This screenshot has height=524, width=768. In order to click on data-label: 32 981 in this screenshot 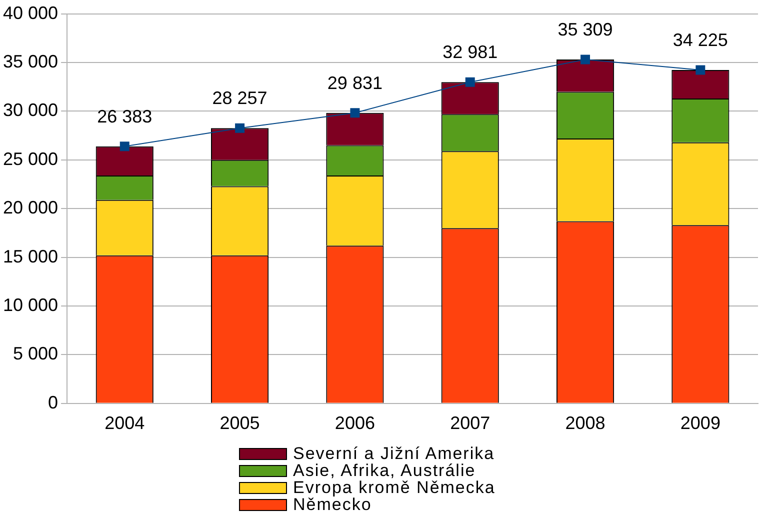, I will do `click(470, 52)`.